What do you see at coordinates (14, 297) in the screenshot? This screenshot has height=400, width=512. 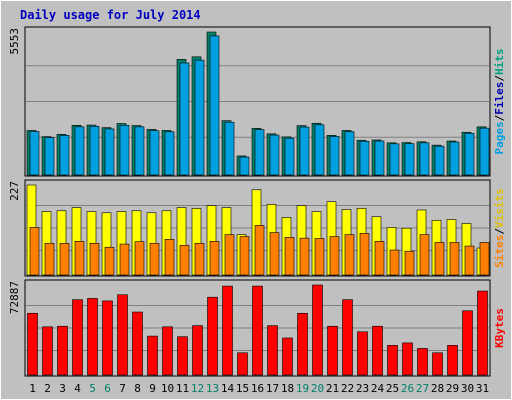 I see `axis-max-label: 72887` at bounding box center [14, 297].